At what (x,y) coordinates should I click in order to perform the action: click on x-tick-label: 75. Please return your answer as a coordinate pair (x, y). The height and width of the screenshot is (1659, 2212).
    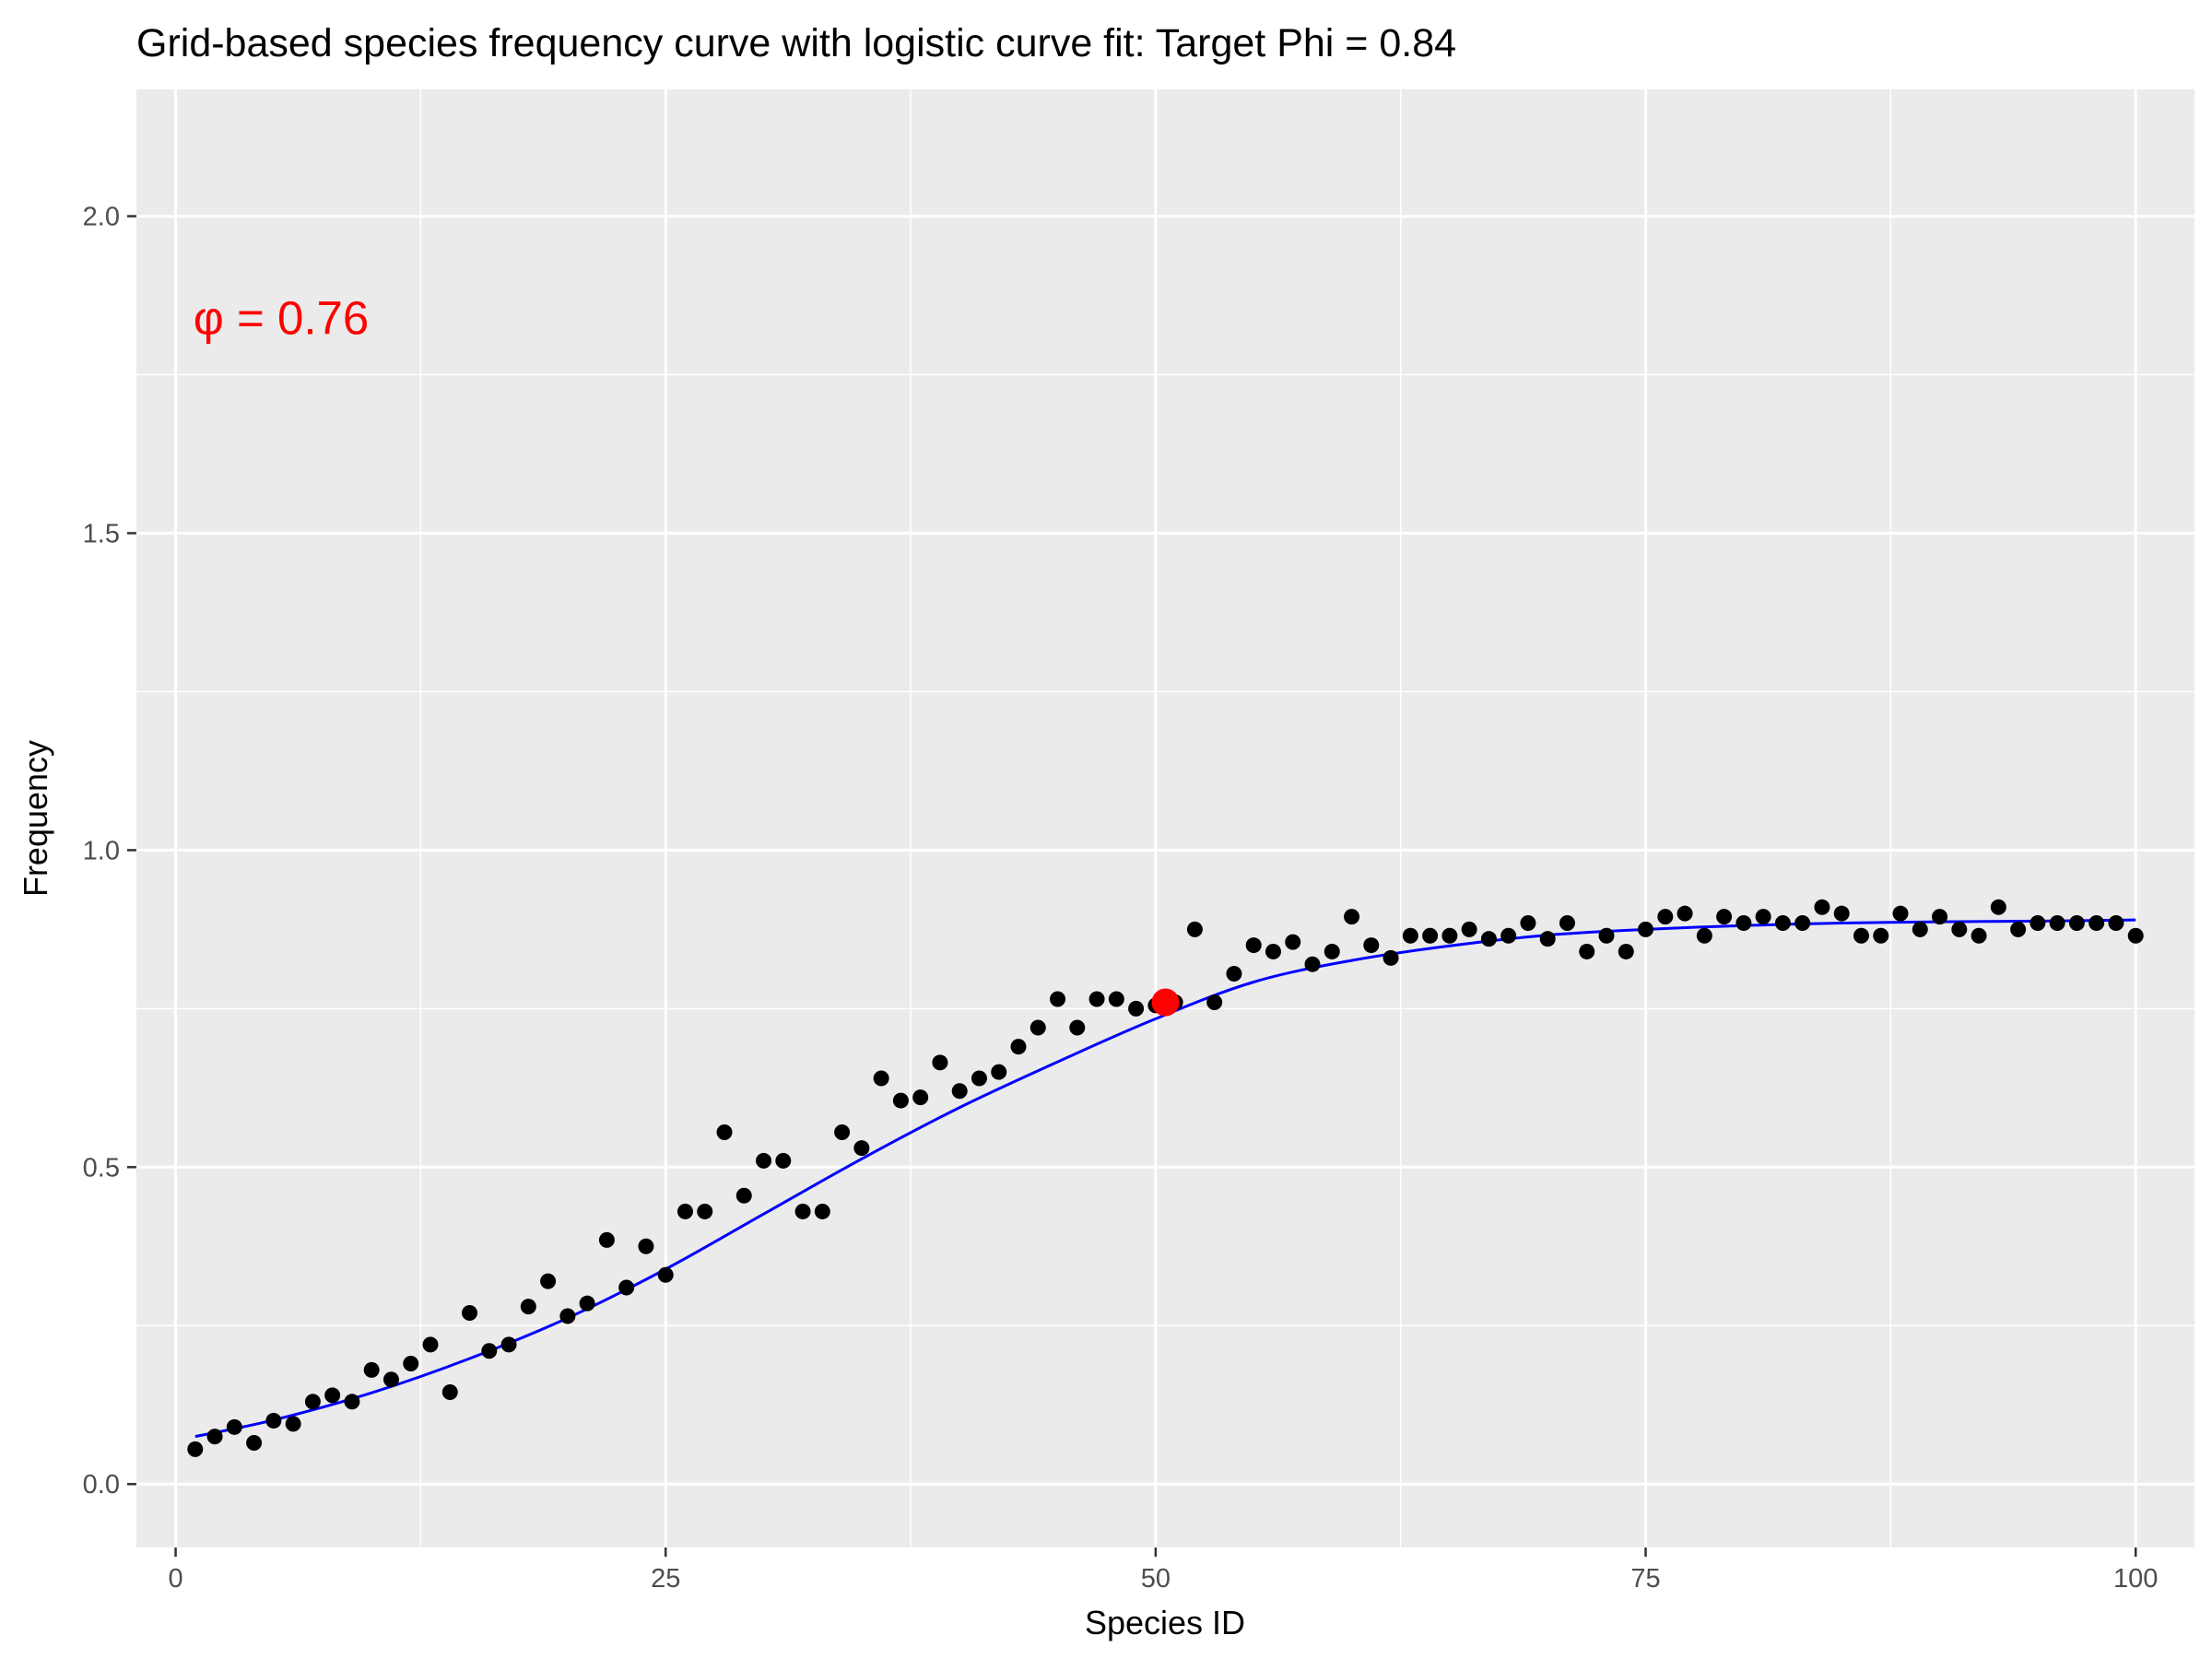
    Looking at the image, I should click on (1645, 1579).